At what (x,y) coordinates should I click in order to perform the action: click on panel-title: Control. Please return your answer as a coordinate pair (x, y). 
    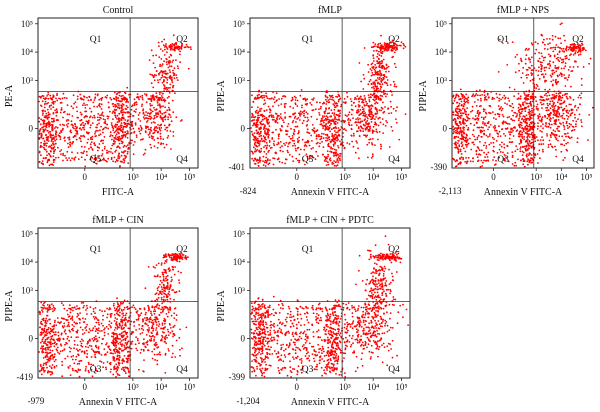
    Looking at the image, I should click on (118, 10).